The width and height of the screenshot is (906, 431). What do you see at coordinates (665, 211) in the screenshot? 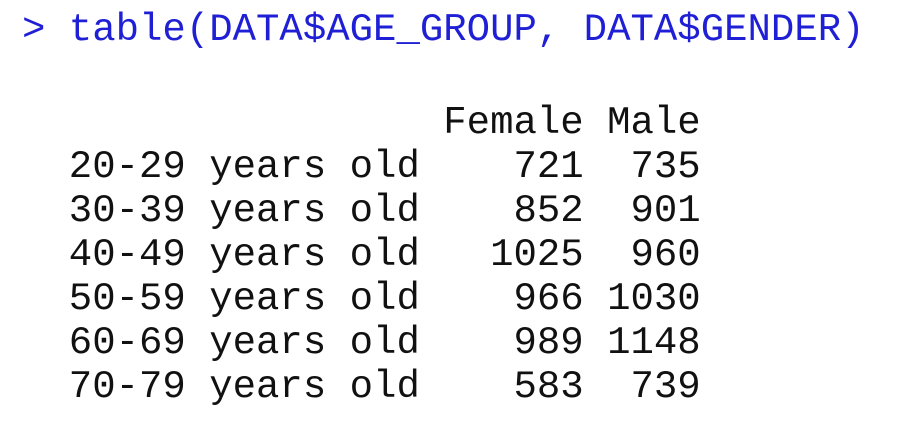
I see `cell-value: 901` at bounding box center [665, 211].